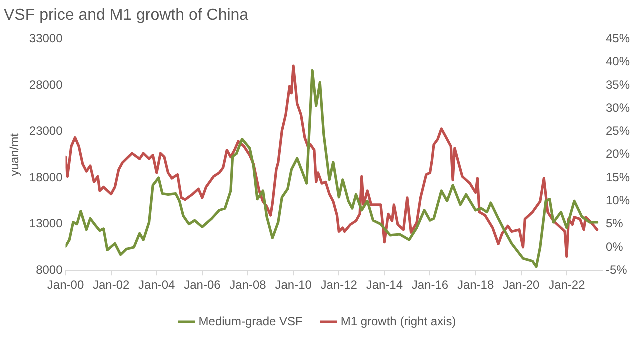 The height and width of the screenshot is (340, 643). What do you see at coordinates (157, 285) in the screenshot?
I see `x-tick-label: Jan-04` at bounding box center [157, 285].